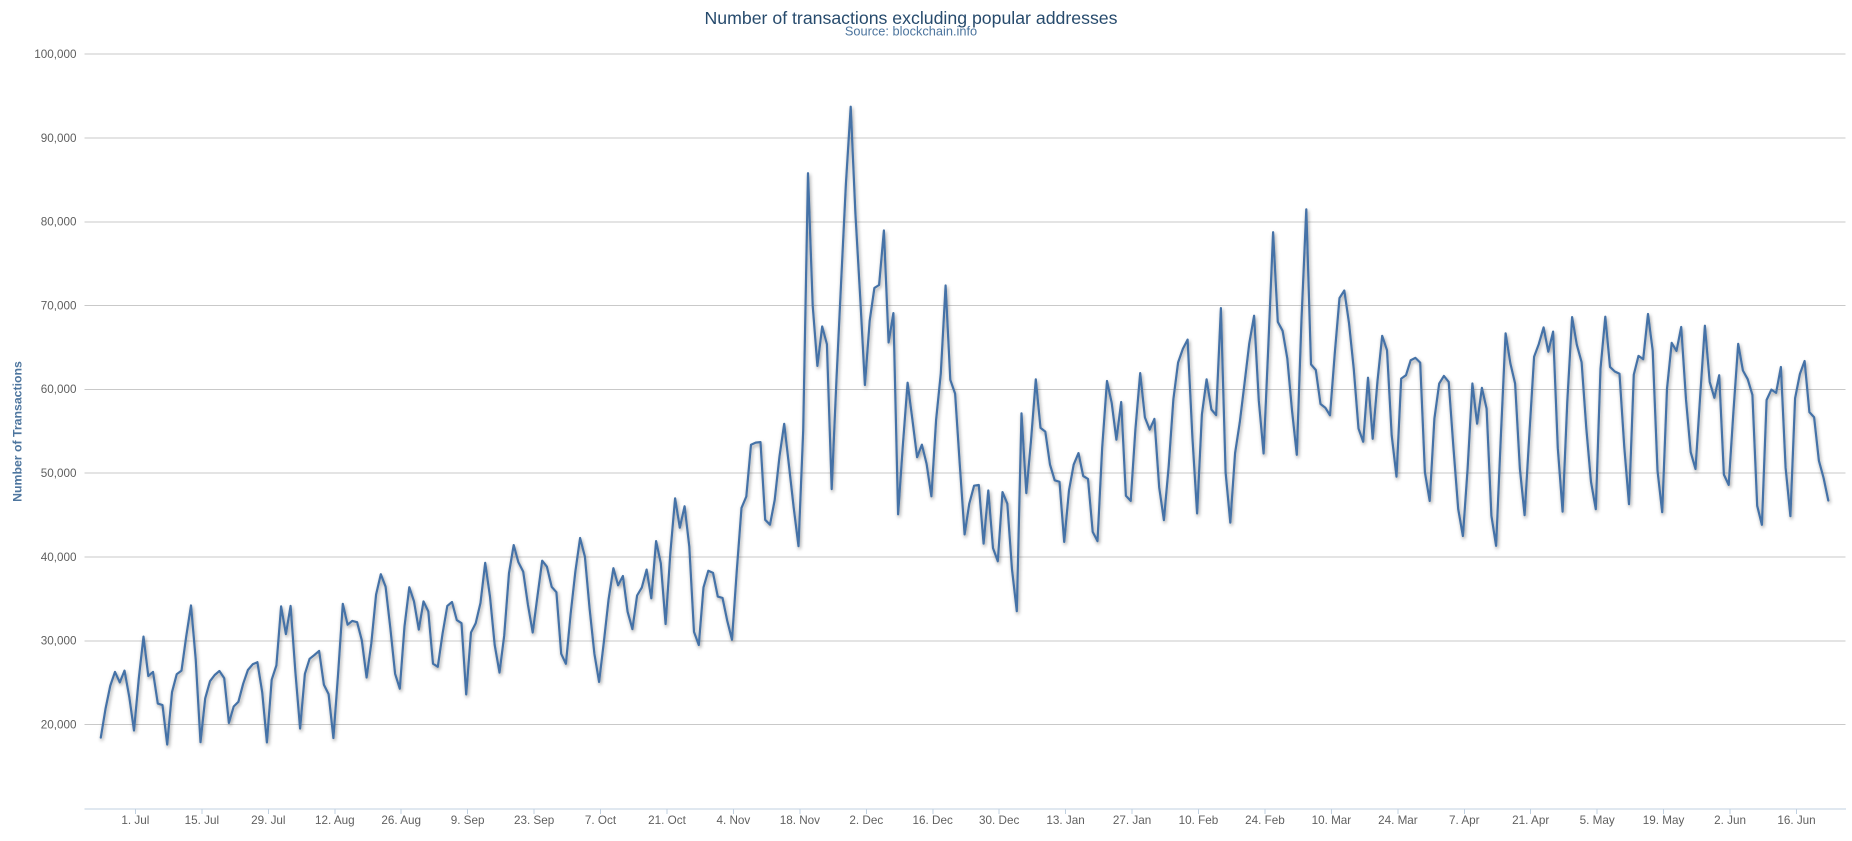  Describe the element at coordinates (59, 389) in the screenshot. I see `svg-text: 60,000` at that location.